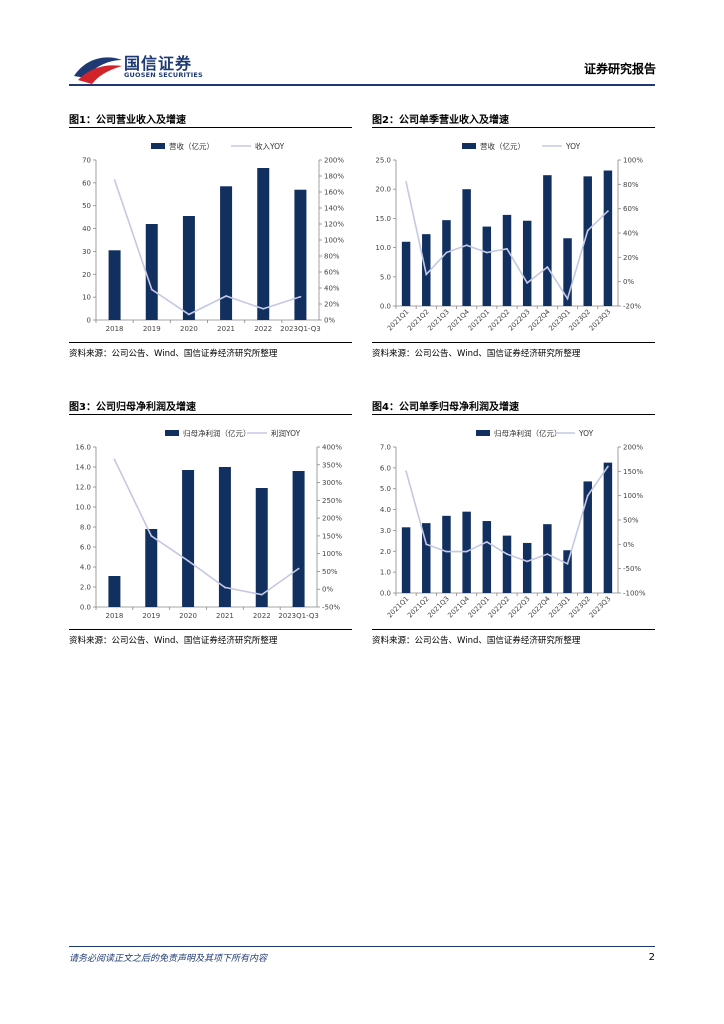 Image resolution: width=724 pixels, height=1024 pixels. Describe the element at coordinates (334, 225) in the screenshot. I see `right-tick-label: 120%` at that location.